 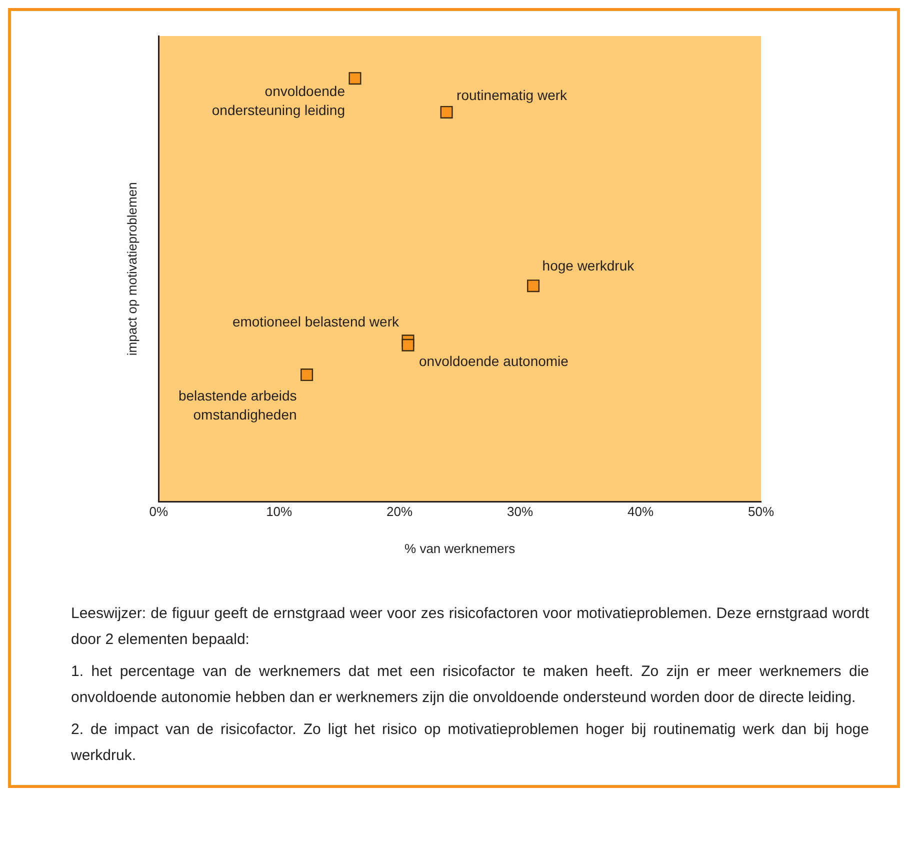 I want to click on x-tick-label: 0%, so click(x=158, y=512).